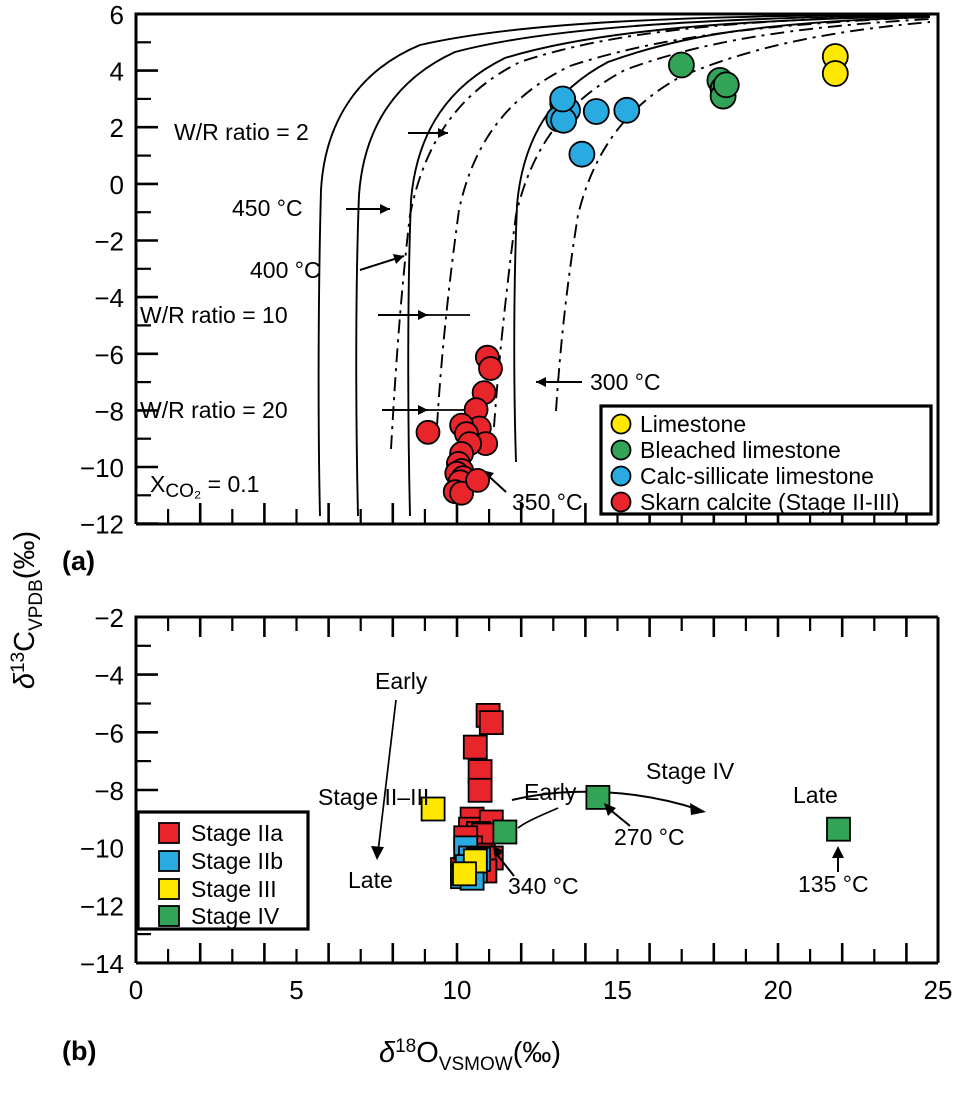 Image resolution: width=960 pixels, height=1097 pixels. I want to click on legend-label-limestone: Limestone, so click(693, 424).